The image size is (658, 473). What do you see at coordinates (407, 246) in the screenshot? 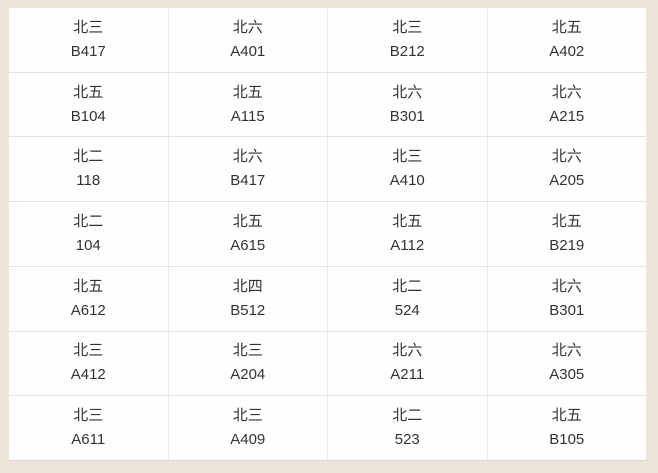
I see `room-number: A112` at bounding box center [407, 246].